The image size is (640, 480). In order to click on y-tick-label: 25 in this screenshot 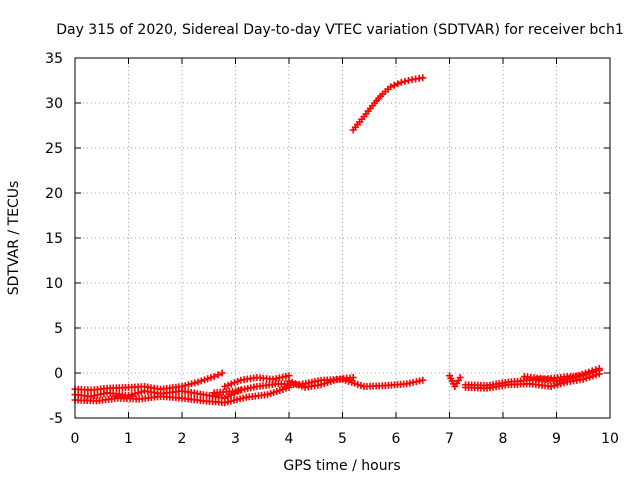, I will do `click(54, 149)`.